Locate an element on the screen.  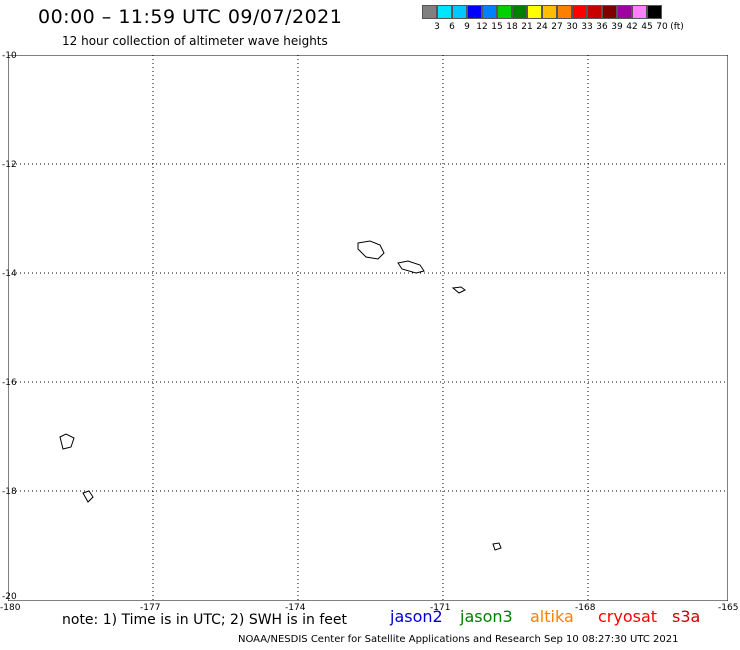
y-tick-2: -14 is located at coordinates (9, 274).